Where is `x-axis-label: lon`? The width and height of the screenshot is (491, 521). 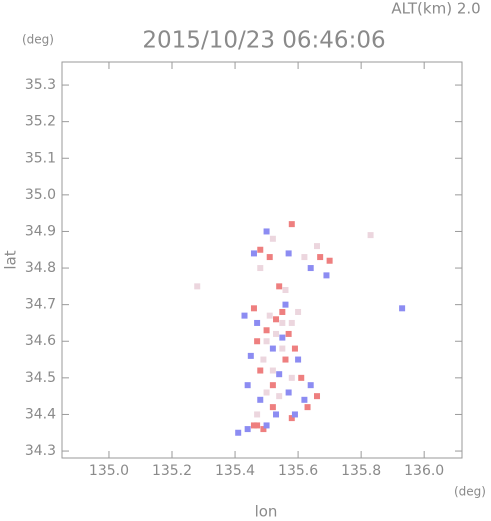
x-axis-label: lon is located at coordinates (266, 512).